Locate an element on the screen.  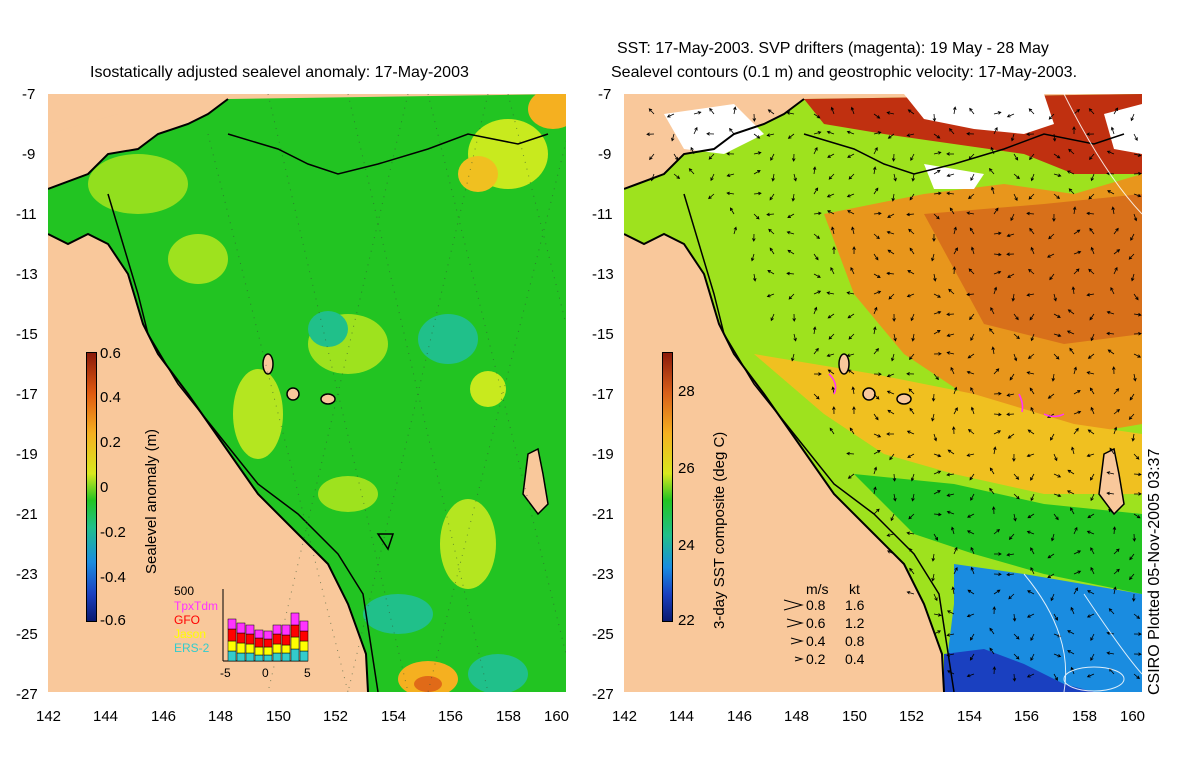
sealevel-colorbar-tick: 0.4 is located at coordinates (110, 397).